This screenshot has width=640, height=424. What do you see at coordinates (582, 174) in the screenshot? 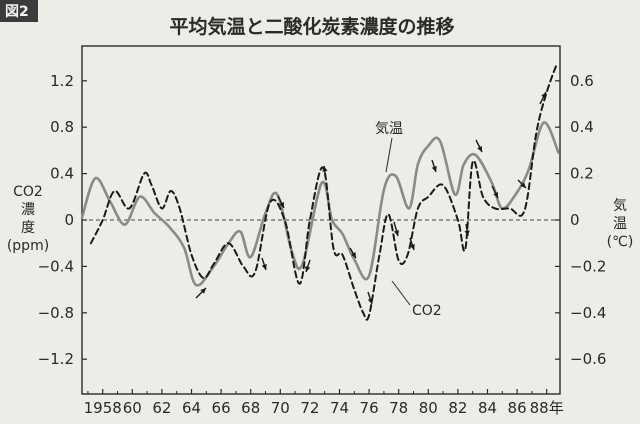
I see `right-tick-label: 0.2` at bounding box center [582, 174].